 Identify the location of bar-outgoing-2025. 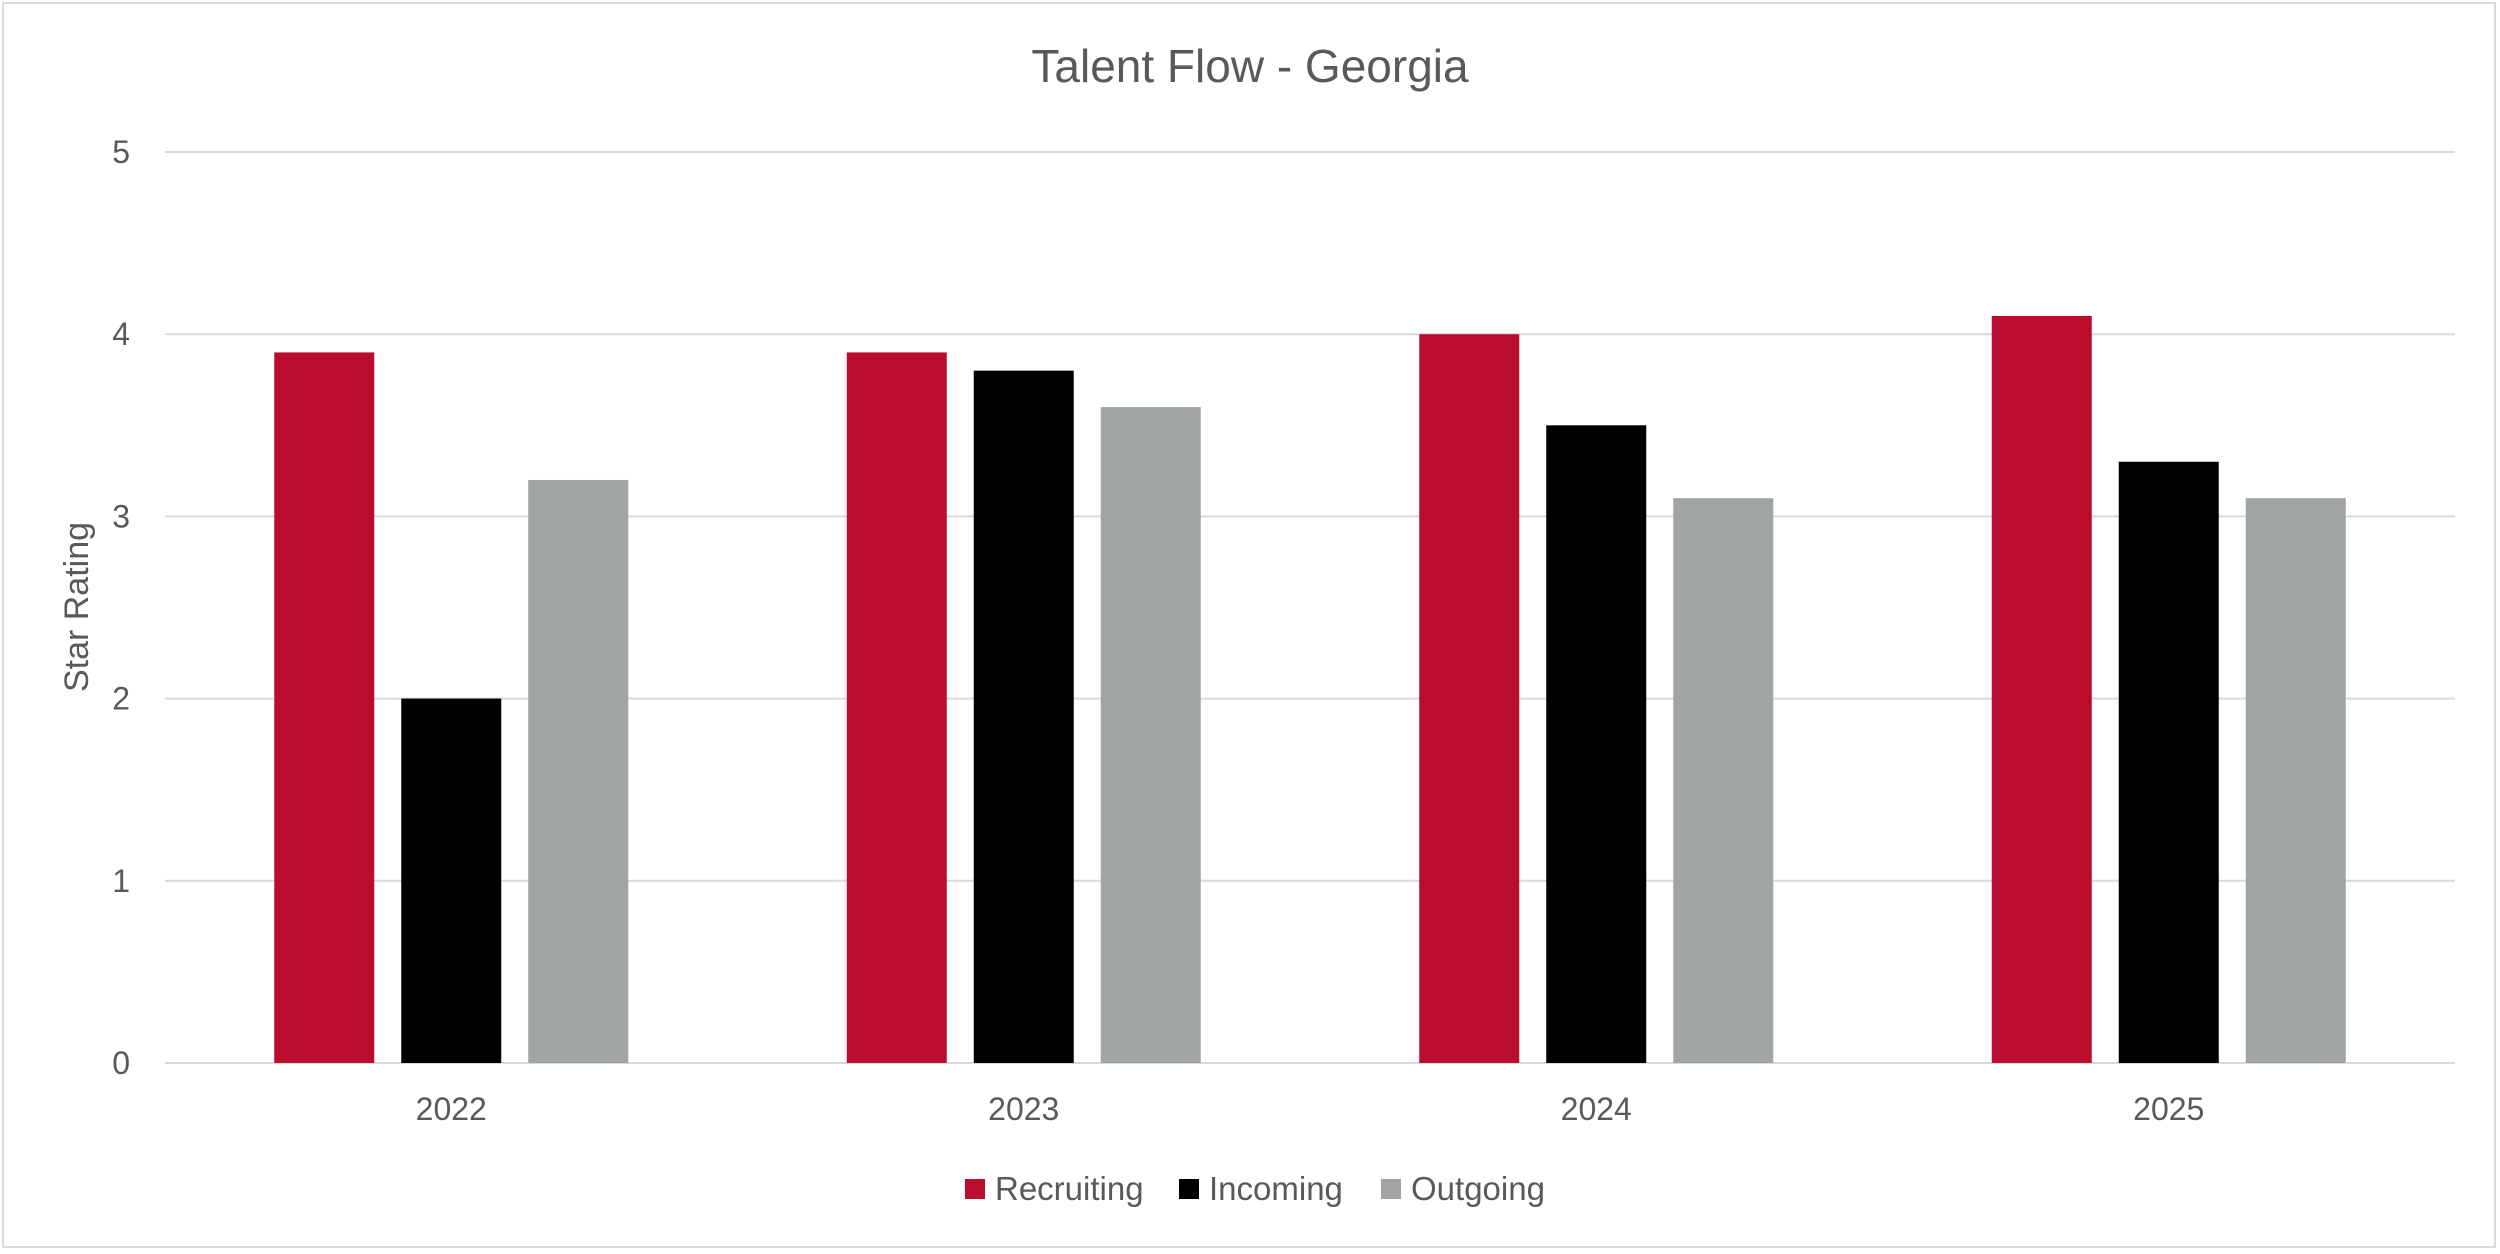
(2296, 780).